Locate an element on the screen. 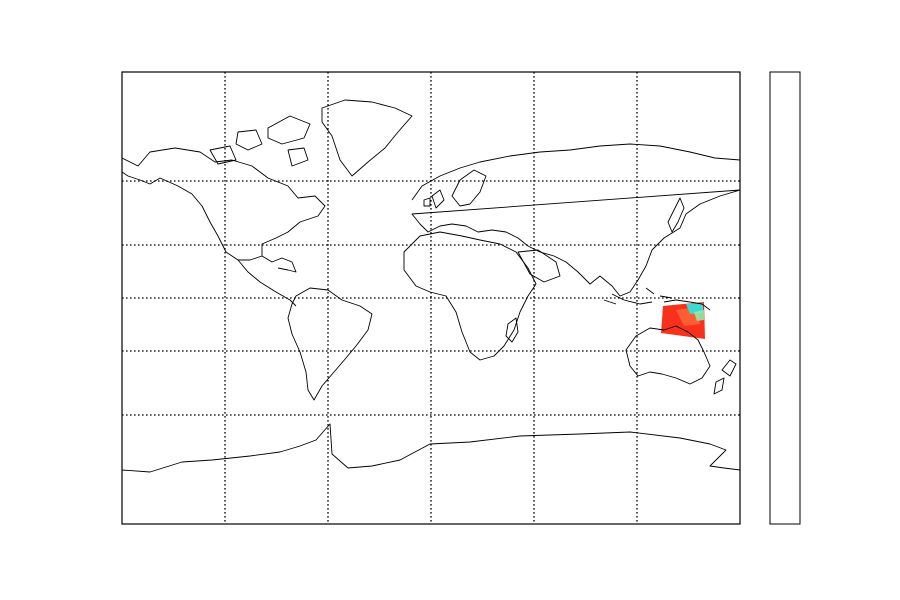  coast-australia is located at coordinates (668, 355).